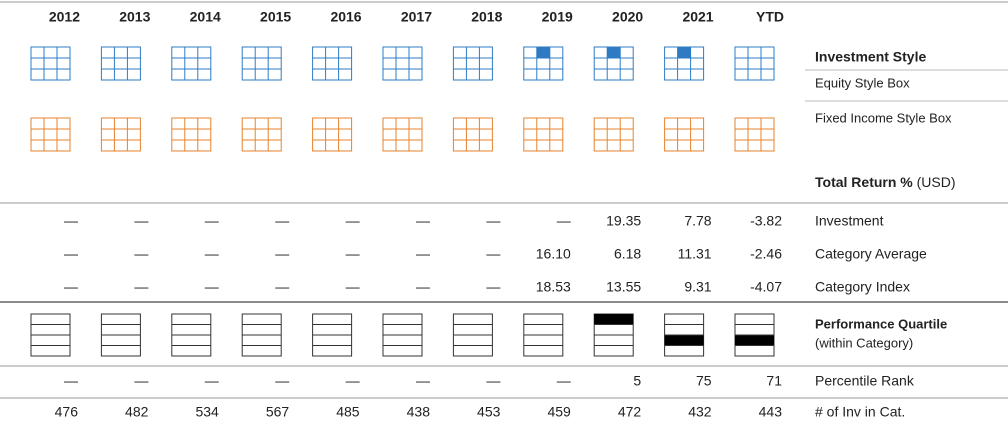 The image size is (1008, 427). Describe the element at coordinates (864, 182) in the screenshot. I see `total-return-title: Total Return %` at that location.